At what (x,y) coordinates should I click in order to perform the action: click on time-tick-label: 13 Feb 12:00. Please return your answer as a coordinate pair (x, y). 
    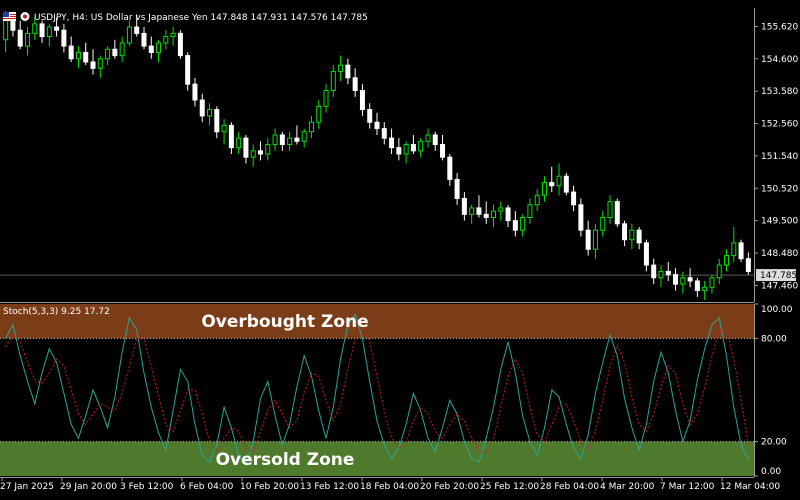
    Looking at the image, I should click on (329, 487).